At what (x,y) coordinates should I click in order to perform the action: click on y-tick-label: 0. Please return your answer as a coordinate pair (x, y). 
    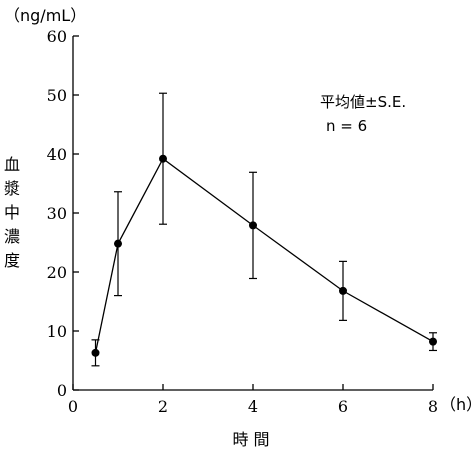
    Looking at the image, I should click on (62, 390).